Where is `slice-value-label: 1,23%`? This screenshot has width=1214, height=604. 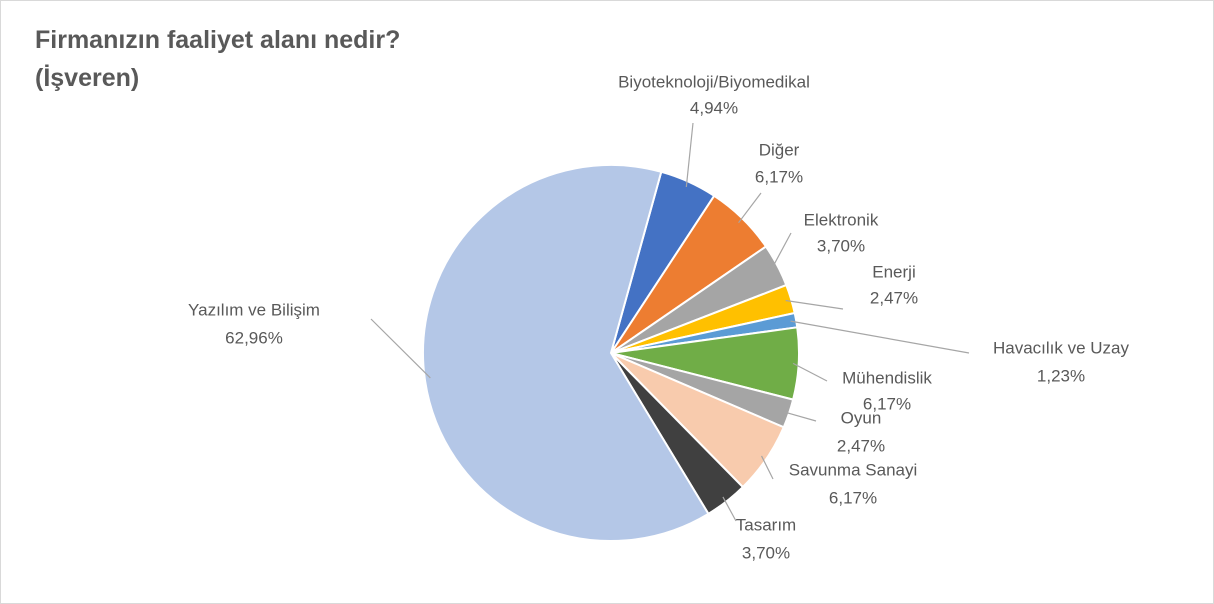 slice-value-label: 1,23% is located at coordinates (1061, 375).